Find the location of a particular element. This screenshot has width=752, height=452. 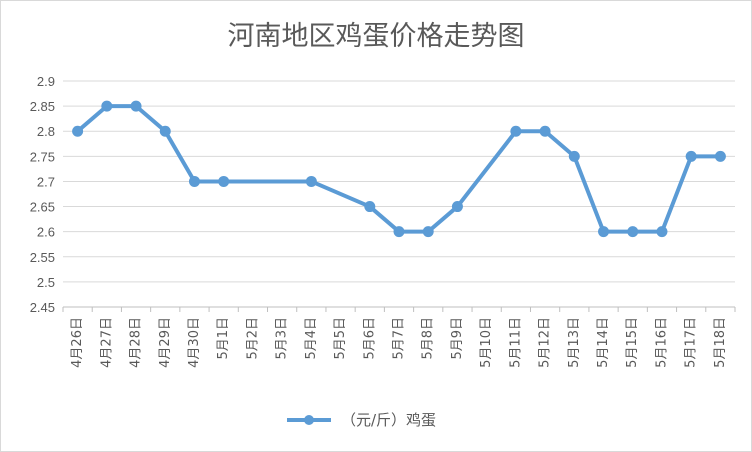

y-tick-label: 2.9 is located at coordinates (46, 81).